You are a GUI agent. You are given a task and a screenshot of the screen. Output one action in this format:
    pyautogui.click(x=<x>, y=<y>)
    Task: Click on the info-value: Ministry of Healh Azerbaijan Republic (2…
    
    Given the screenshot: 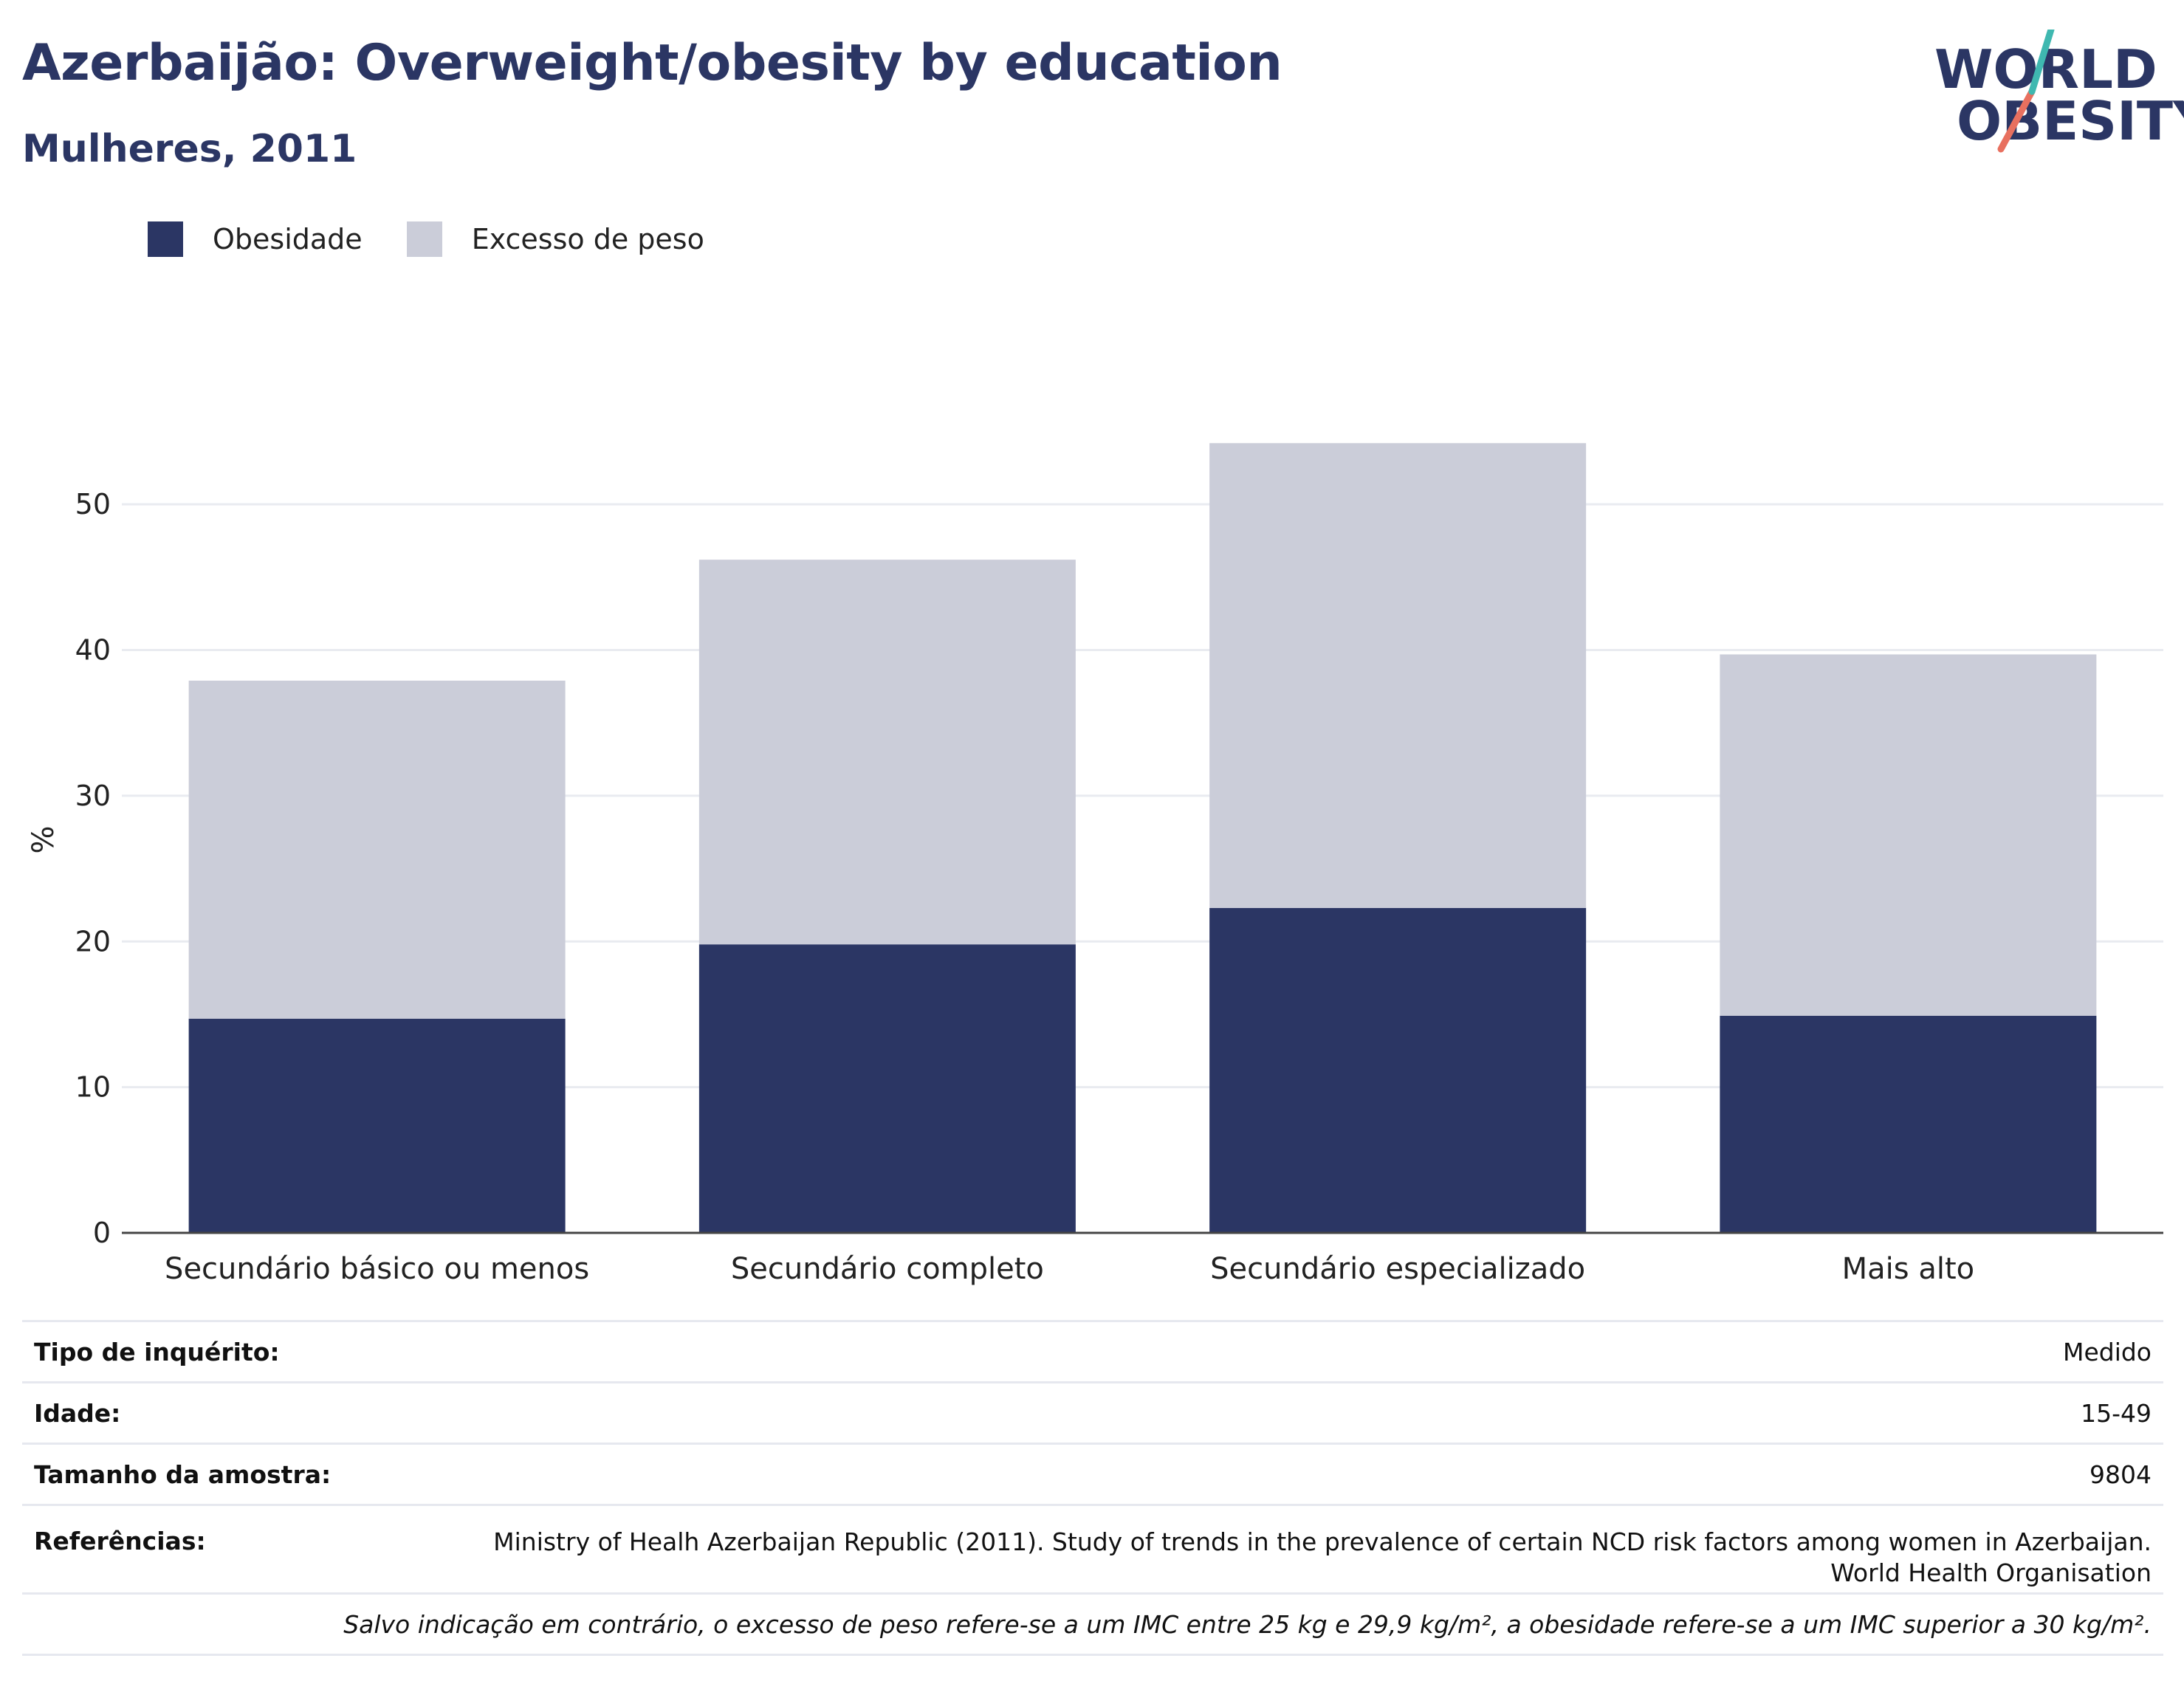 What is the action you would take?
    pyautogui.click(x=1322, y=1559)
    